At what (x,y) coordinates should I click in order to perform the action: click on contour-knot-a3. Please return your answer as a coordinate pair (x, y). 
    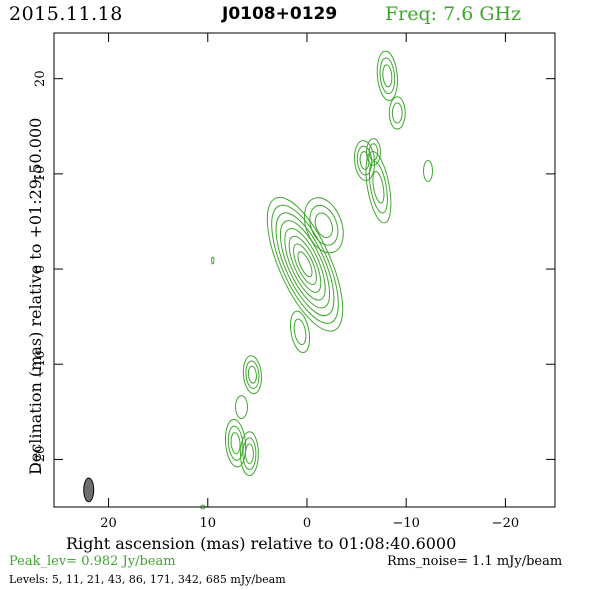
    Looking at the image, I should click on (373, 152).